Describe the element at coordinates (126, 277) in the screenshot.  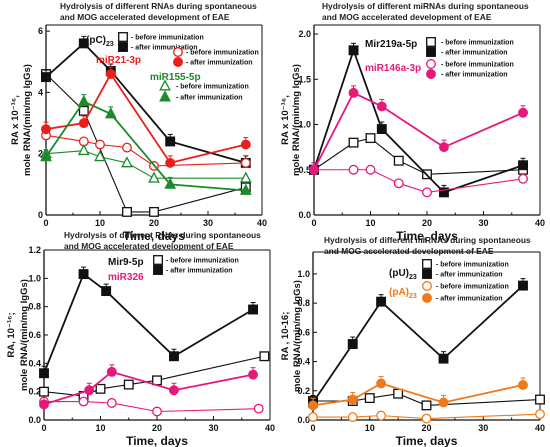
I see `series-name-label: miR326` at that location.